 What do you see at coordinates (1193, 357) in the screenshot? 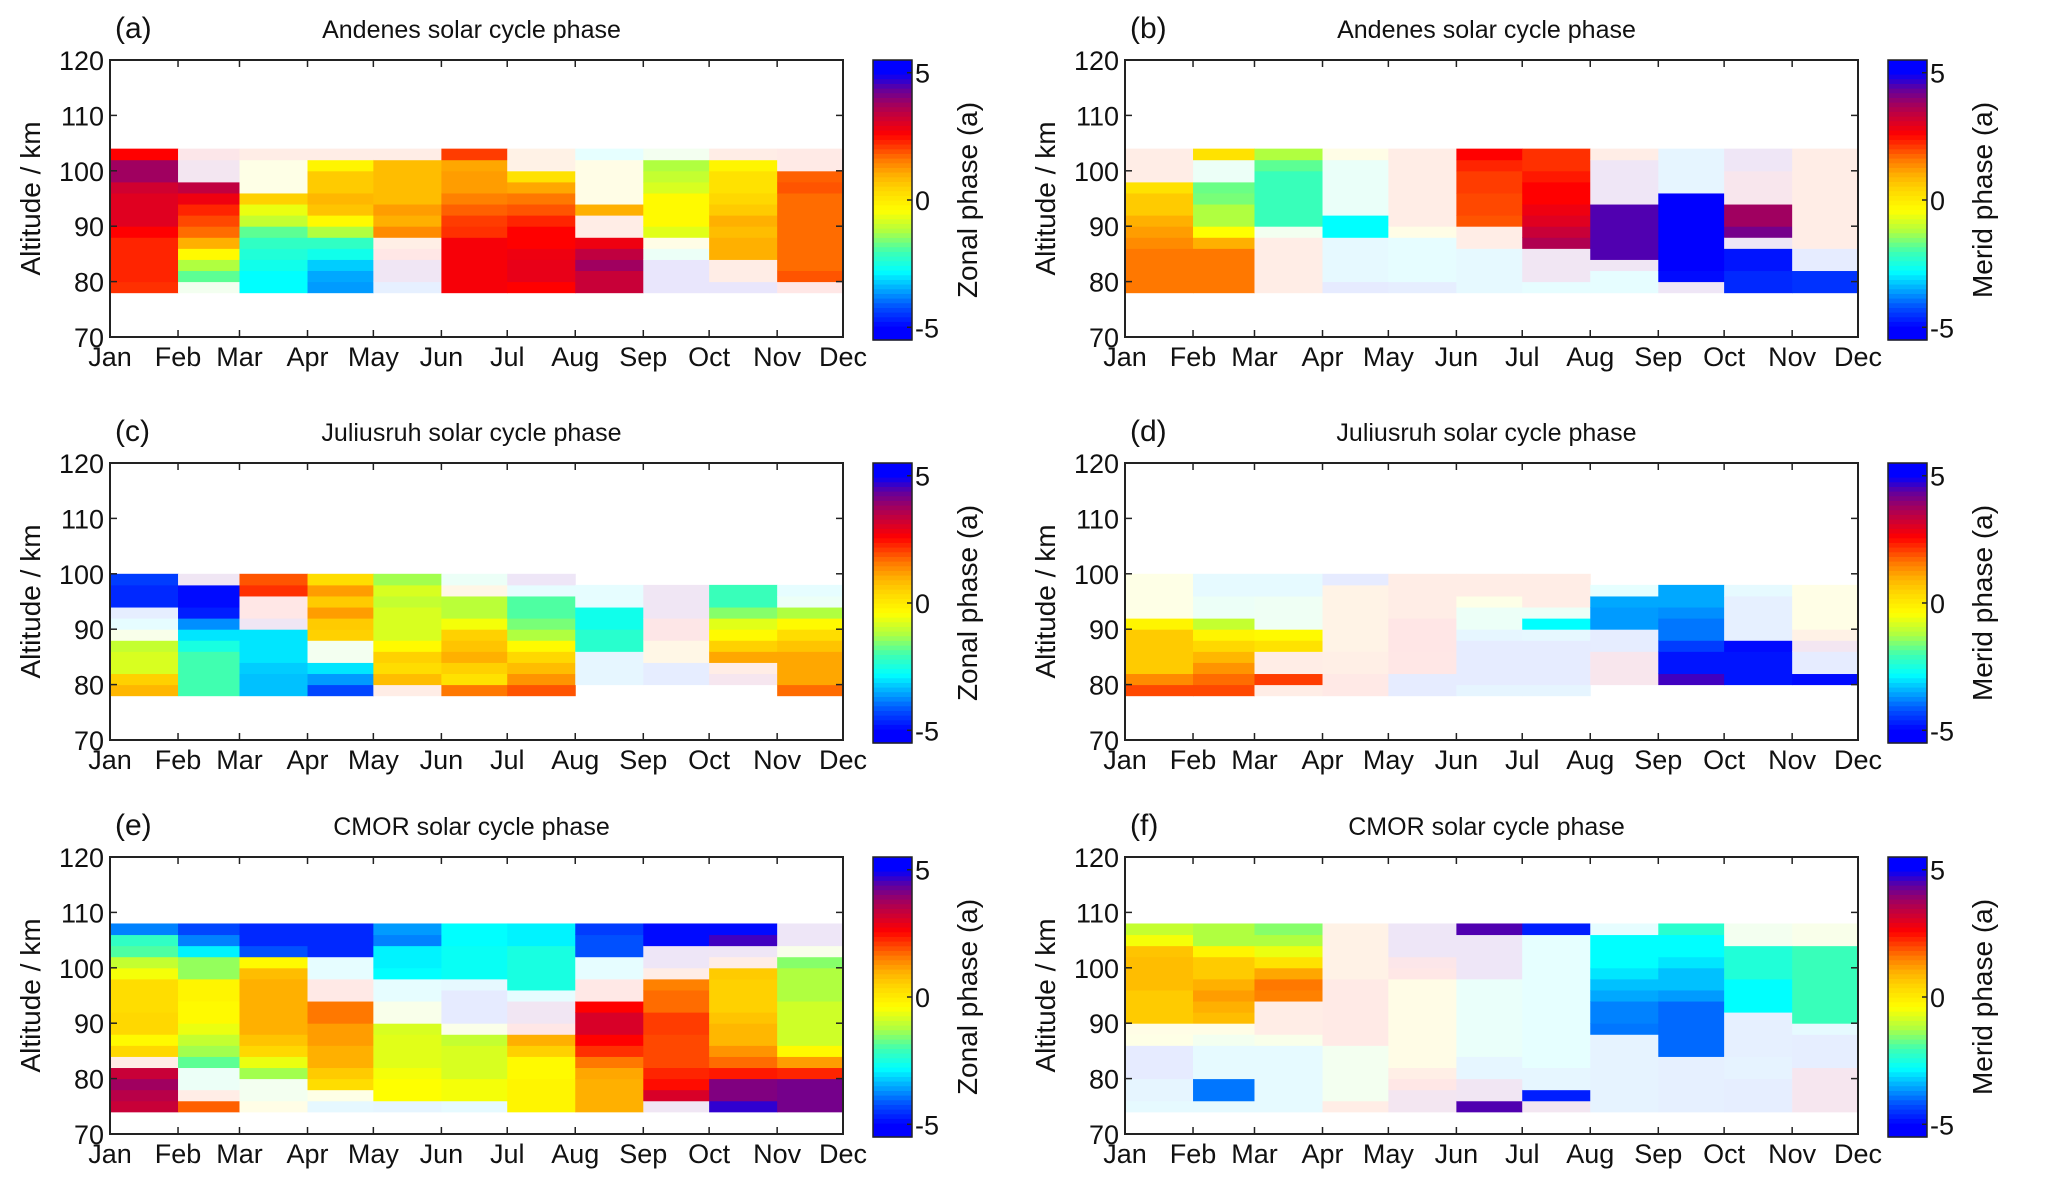
I see `x-tick-label: Feb` at bounding box center [1193, 357].